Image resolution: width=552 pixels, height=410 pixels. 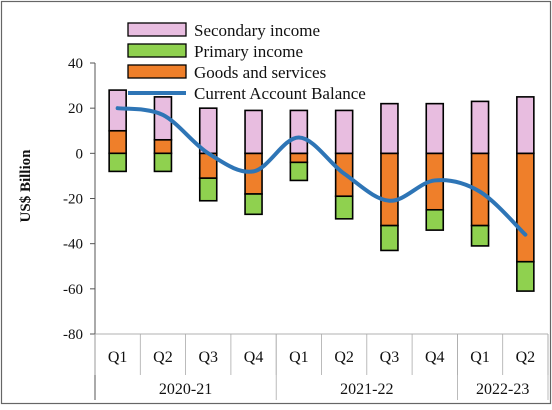 What do you see at coordinates (260, 72) in the screenshot?
I see `legend-label-goods-and-services: Goods and services` at bounding box center [260, 72].